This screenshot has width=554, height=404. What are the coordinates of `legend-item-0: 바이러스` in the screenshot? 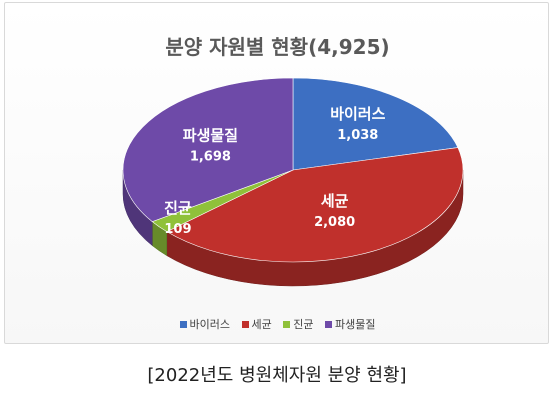 It's located at (204, 324).